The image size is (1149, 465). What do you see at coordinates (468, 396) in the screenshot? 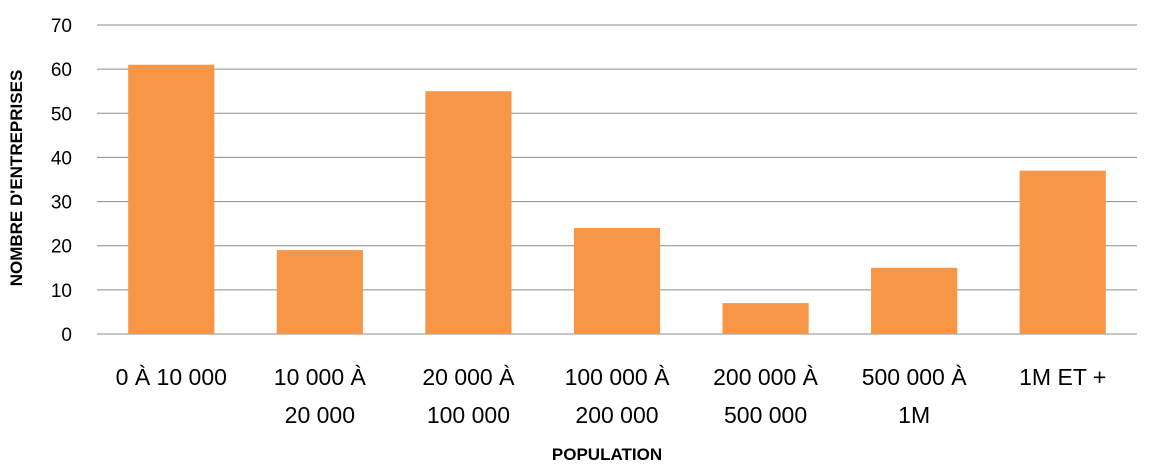
I see `x-category-label: 20 000 À 100 000` at bounding box center [468, 396].